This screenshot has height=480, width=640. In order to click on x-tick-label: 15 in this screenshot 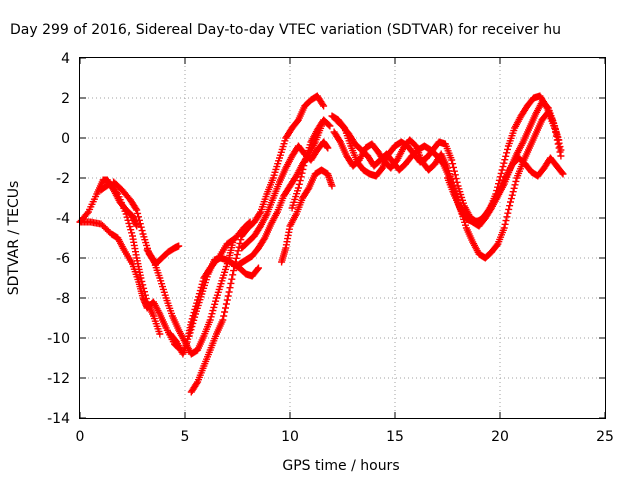, I will do `click(395, 437)`.